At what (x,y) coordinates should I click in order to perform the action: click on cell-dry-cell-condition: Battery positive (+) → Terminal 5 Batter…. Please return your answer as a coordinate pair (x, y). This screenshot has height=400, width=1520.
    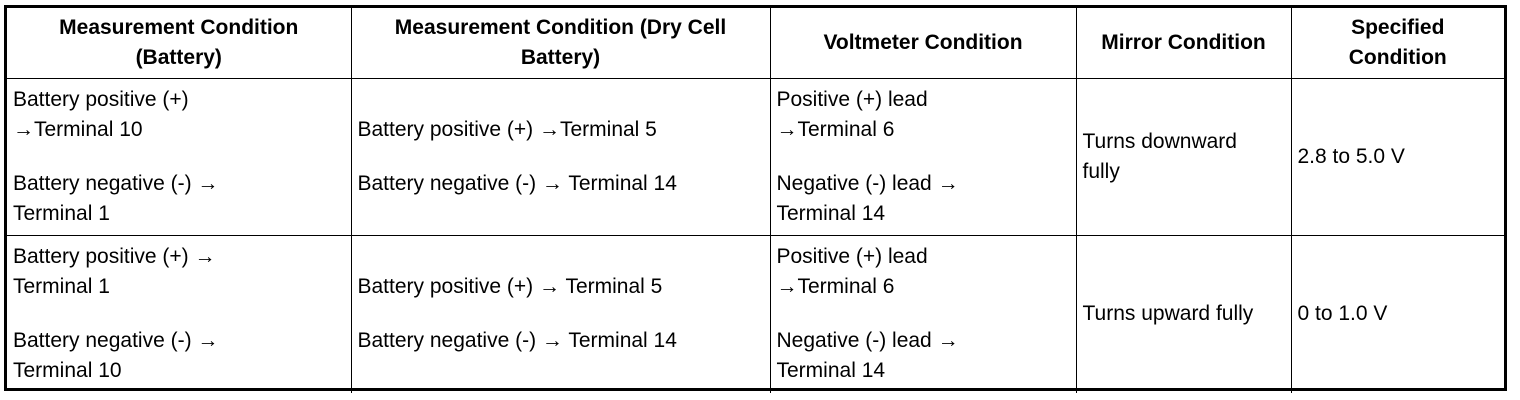
    Looking at the image, I should click on (560, 314).